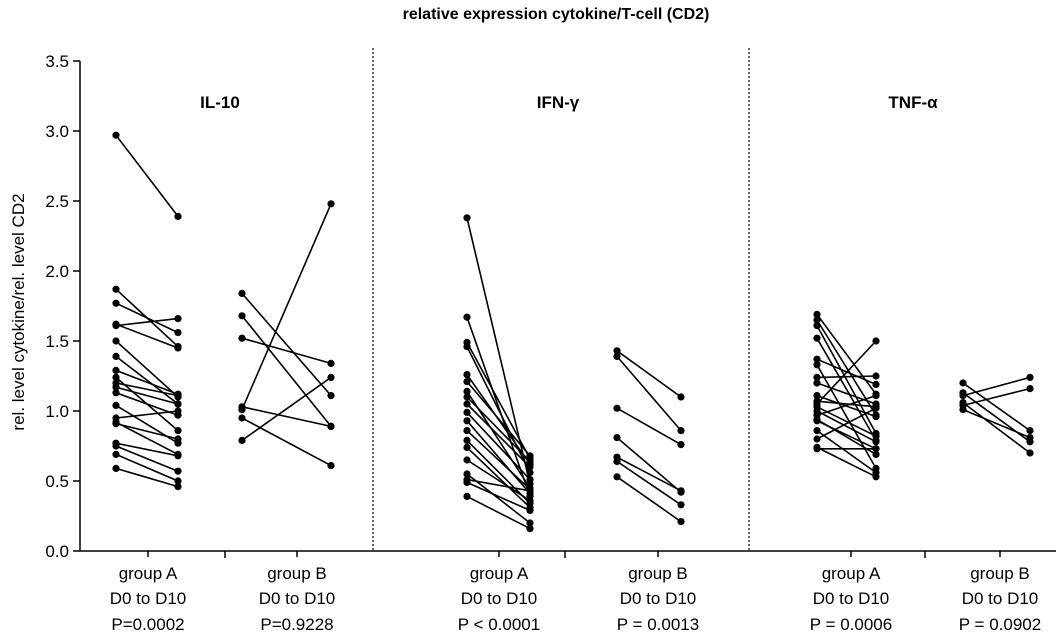  I want to click on group-1-1: group B D0 to D10 P = 0.0013, so click(656, 490).